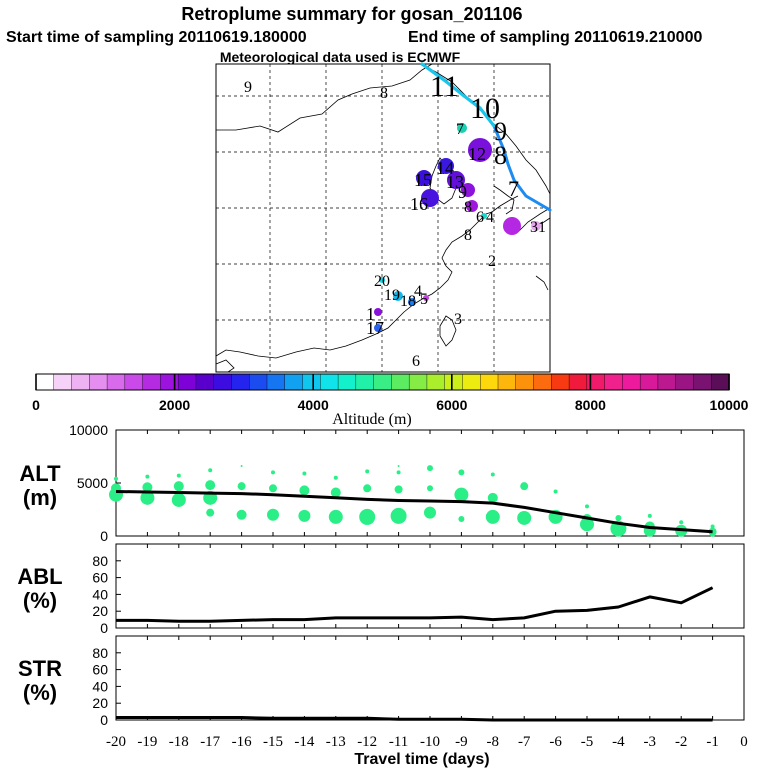 This screenshot has height=768, width=768. Describe the element at coordinates (712, 742) in the screenshot. I see `x-tick-label: -1` at that location.